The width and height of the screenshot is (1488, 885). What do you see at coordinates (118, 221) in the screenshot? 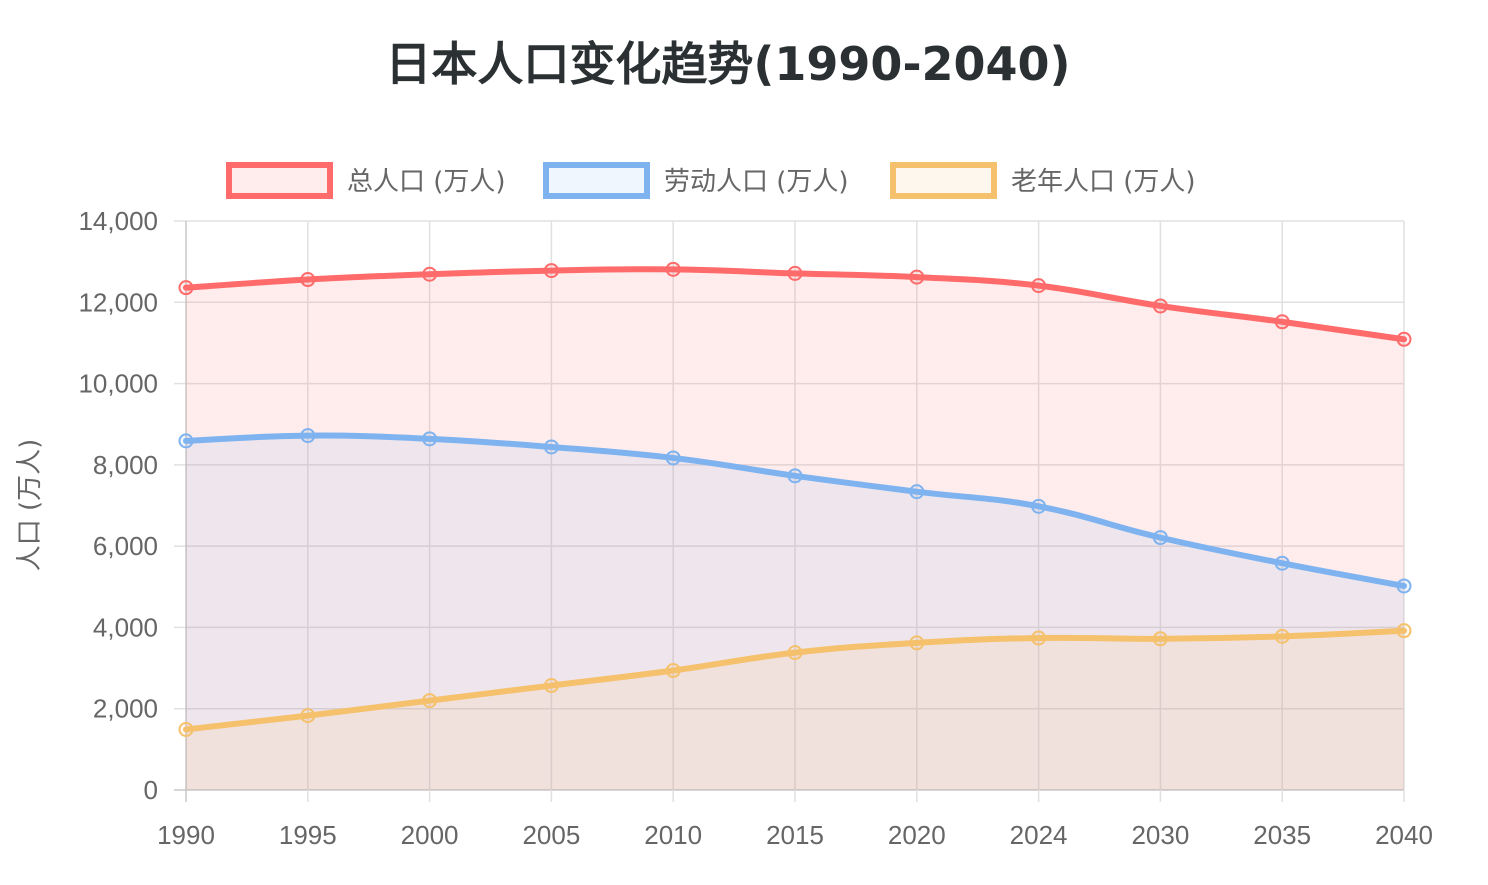
I see `y-tick-label: 14,000` at bounding box center [118, 221].